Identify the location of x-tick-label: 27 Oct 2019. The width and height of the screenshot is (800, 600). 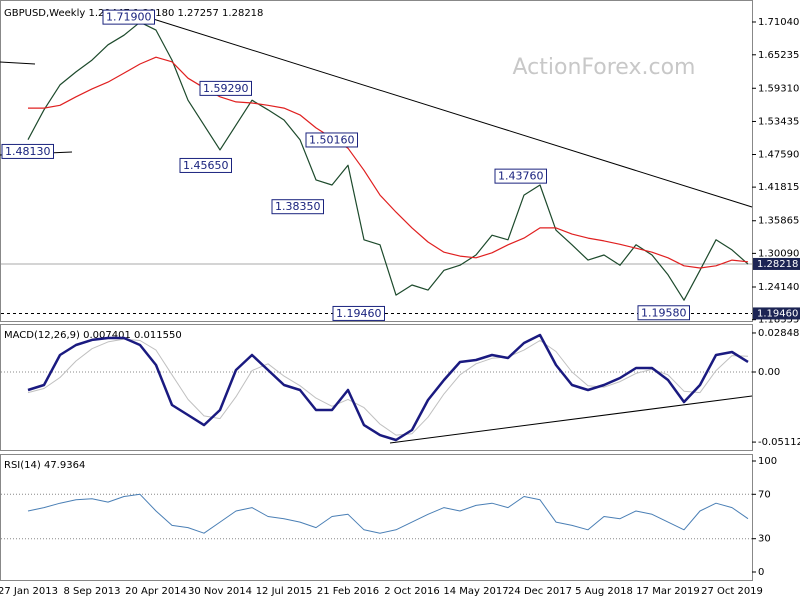
(732, 591).